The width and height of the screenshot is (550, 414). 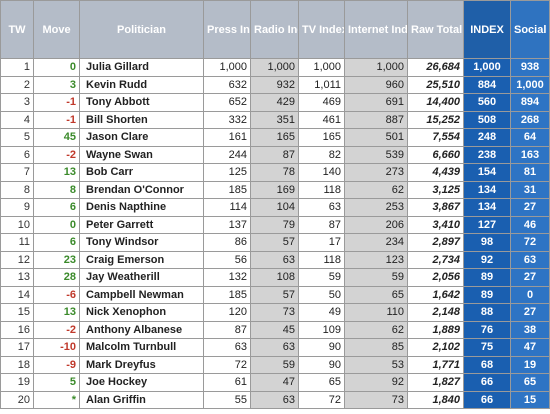 I want to click on politician-name-cell: Malcolm Turnbull, so click(x=141, y=347).